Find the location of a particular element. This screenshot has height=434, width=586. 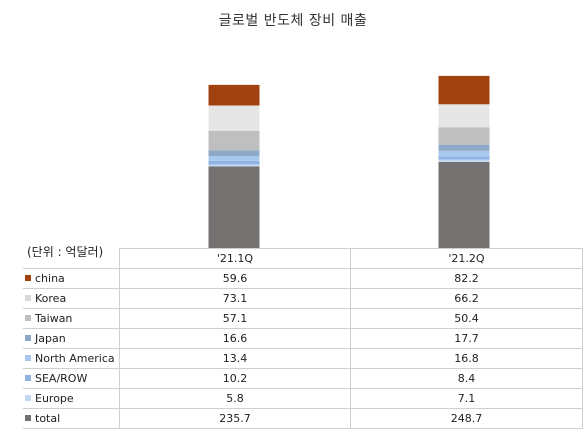

table-cell-value: 16.6 is located at coordinates (235, 338).